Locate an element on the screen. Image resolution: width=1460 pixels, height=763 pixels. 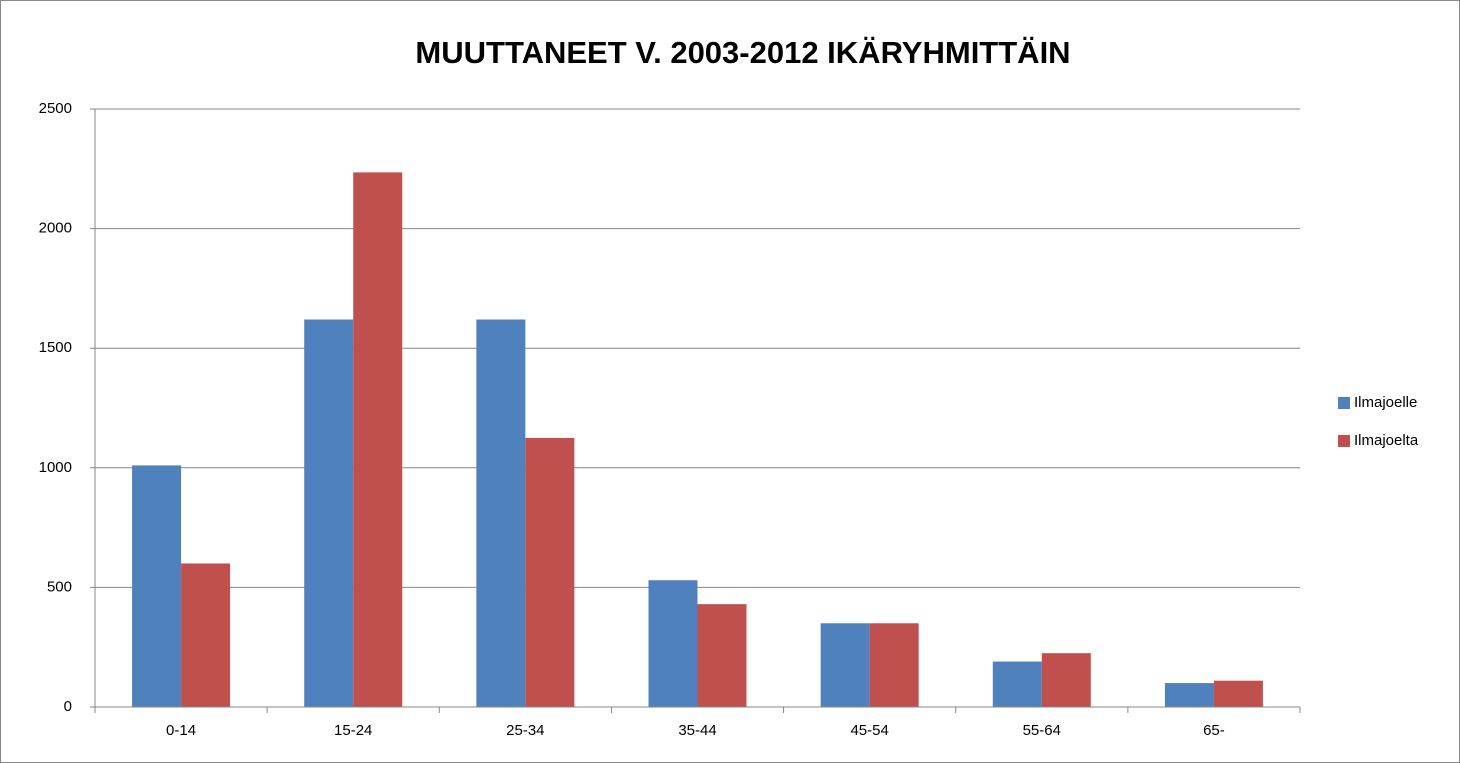
x-tick-label: 0-14 is located at coordinates (181, 730).